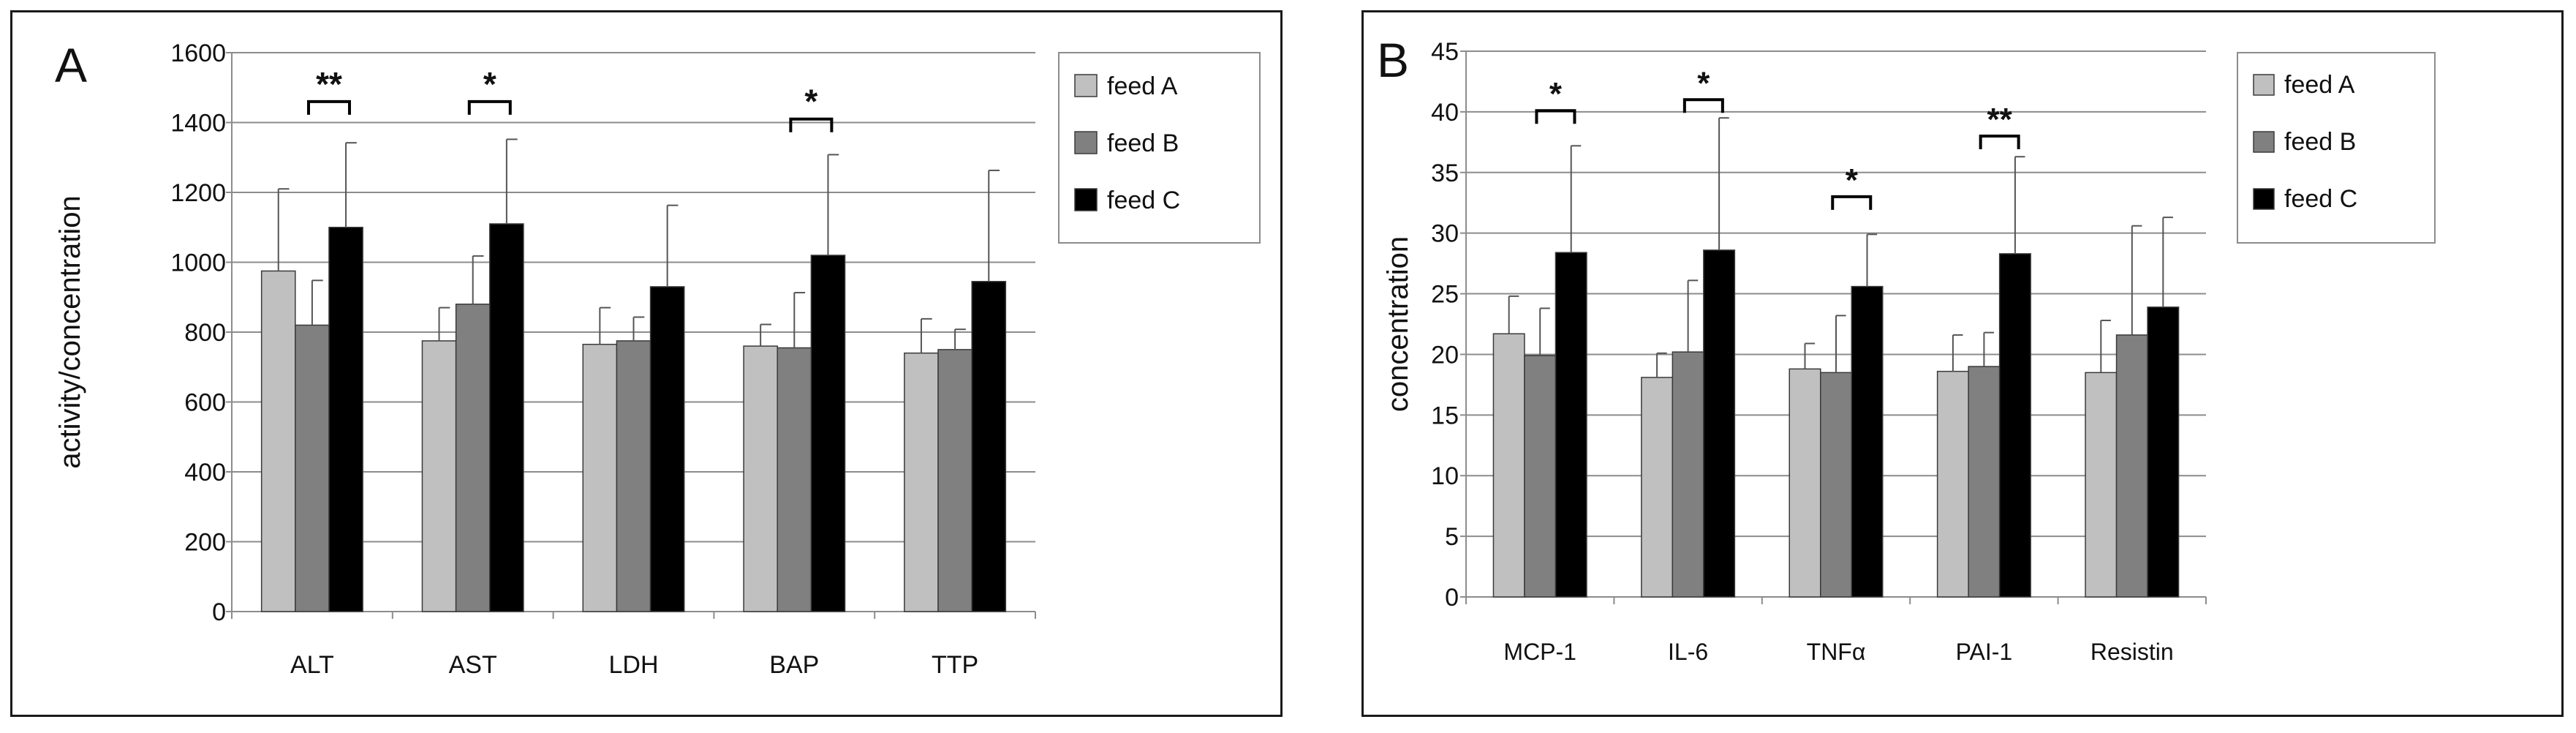  Describe the element at coordinates (1539, 652) in the screenshot. I see `chartb-xtick-label: MCP-1` at that location.